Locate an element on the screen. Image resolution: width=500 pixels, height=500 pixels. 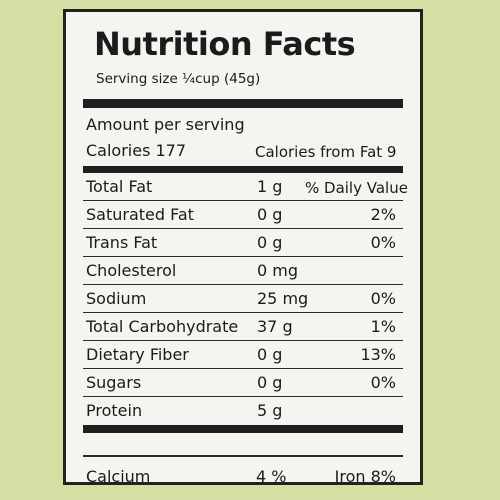
daily-value-header: % Daily Value is located at coordinates (356, 188).